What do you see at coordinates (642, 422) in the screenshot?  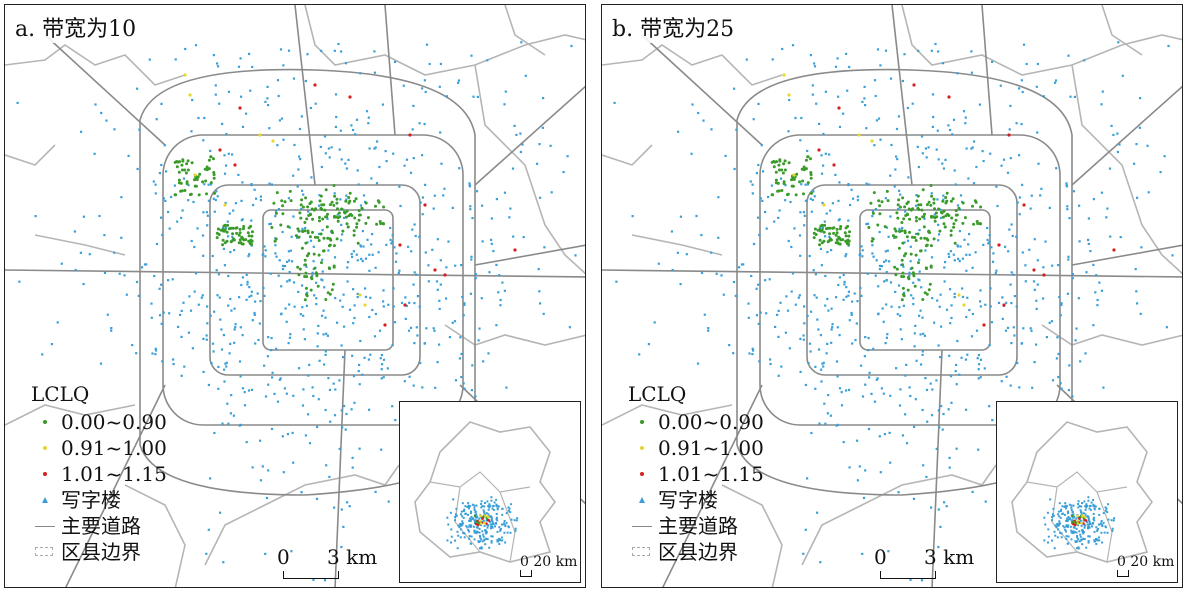 I see `green-dot-icon` at bounding box center [642, 422].